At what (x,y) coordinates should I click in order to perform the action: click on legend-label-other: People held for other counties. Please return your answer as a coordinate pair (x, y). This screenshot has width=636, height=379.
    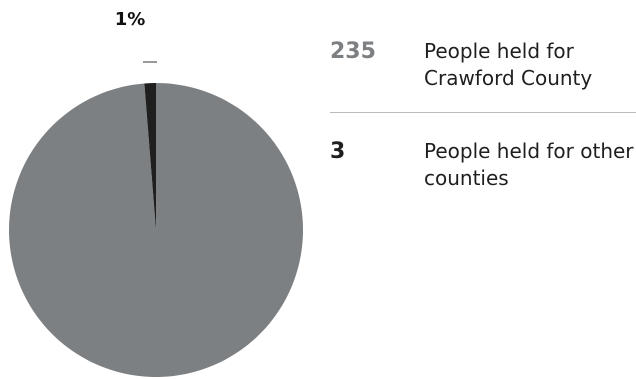
    Looking at the image, I should click on (529, 164).